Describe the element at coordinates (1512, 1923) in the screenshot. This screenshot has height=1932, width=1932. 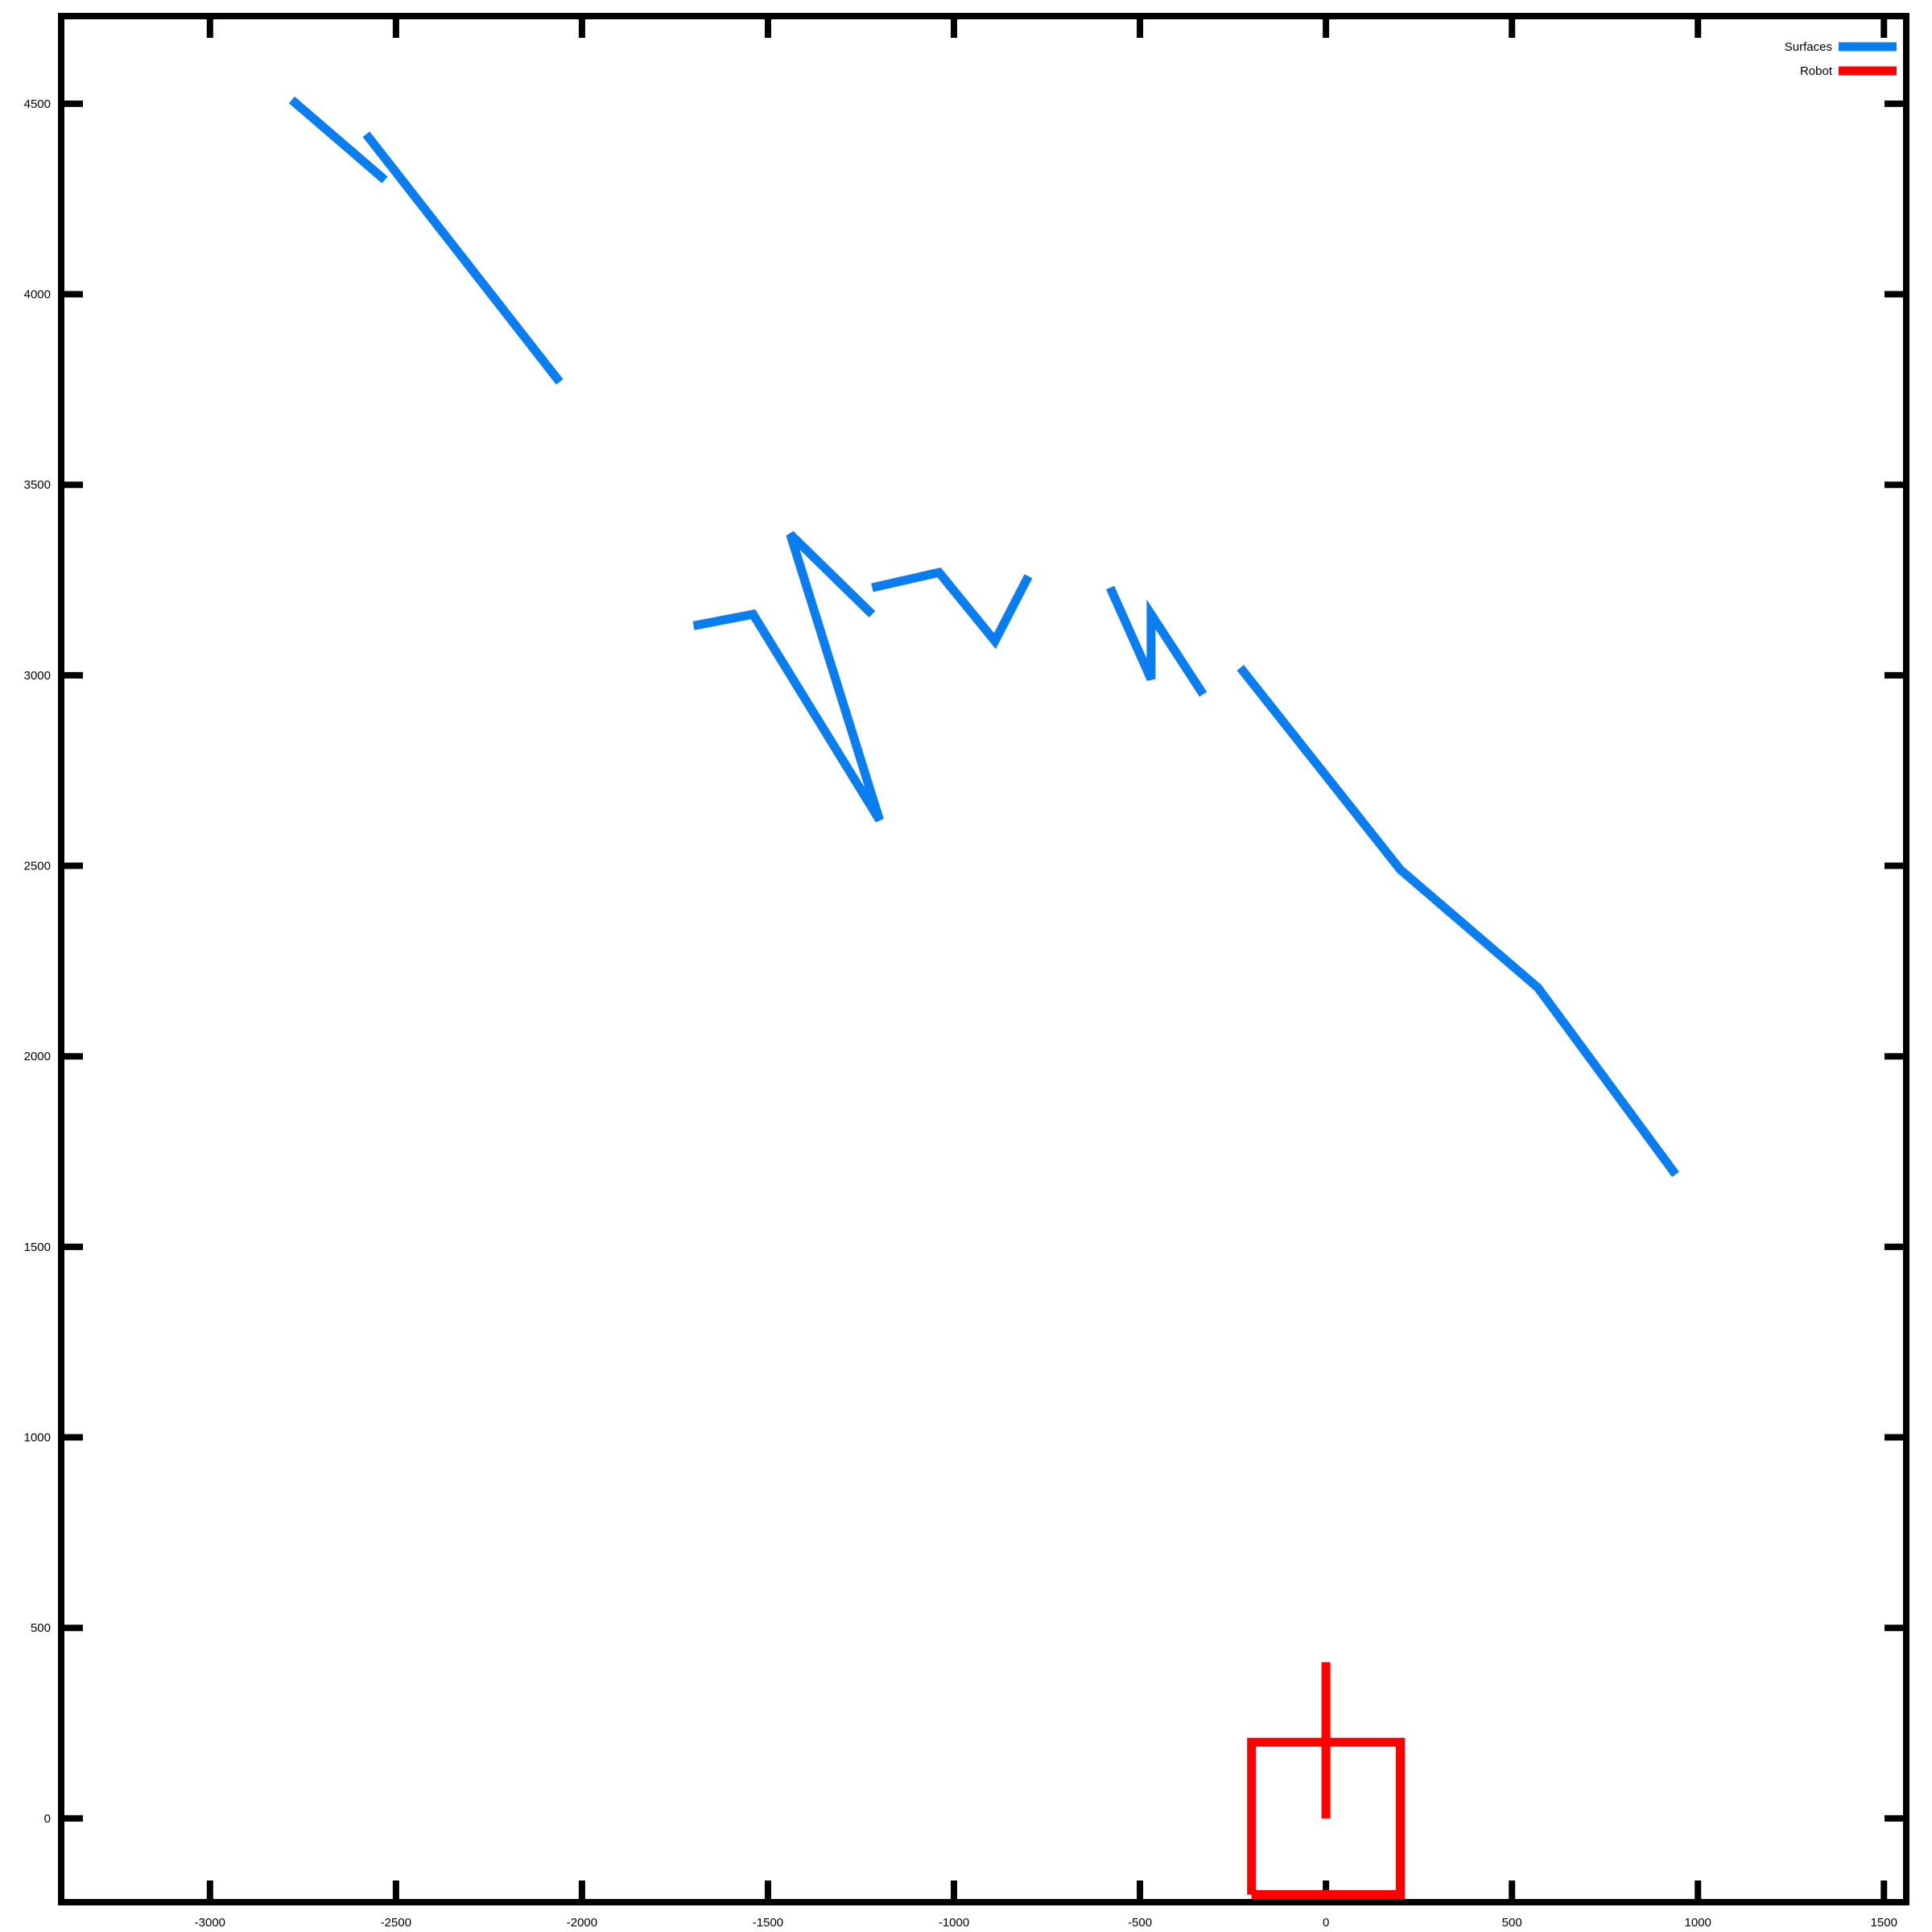
I see `x-tick-label: 500` at that location.